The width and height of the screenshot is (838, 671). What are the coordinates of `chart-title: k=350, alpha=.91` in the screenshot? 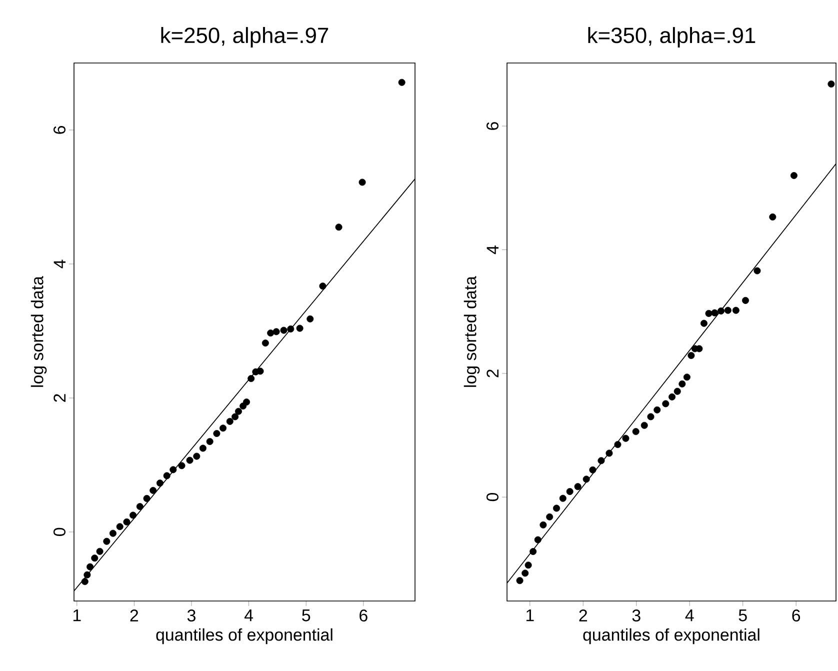 It's located at (672, 37).